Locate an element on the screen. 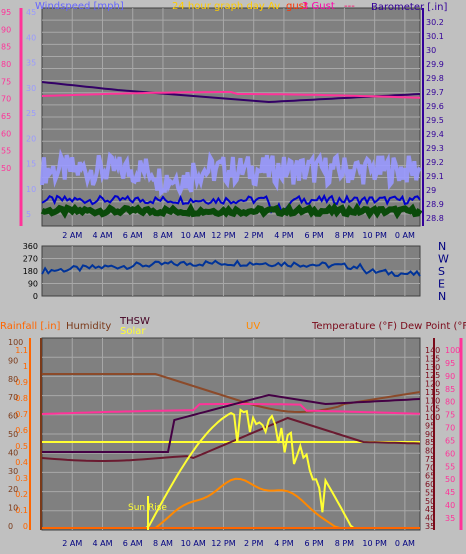  axis-tick-label: 30.1 is located at coordinates (435, 36).